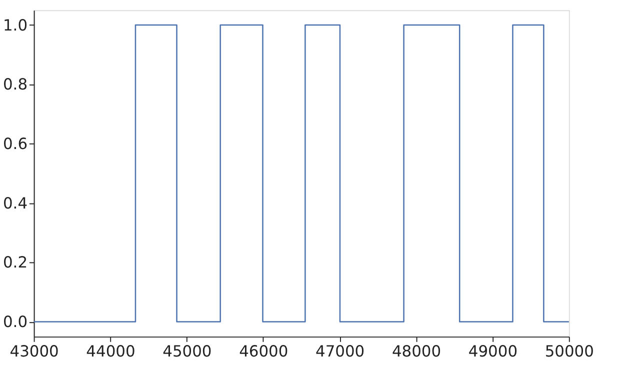  Describe the element at coordinates (417, 351) in the screenshot. I see `x-tick-label: 48000` at that location.